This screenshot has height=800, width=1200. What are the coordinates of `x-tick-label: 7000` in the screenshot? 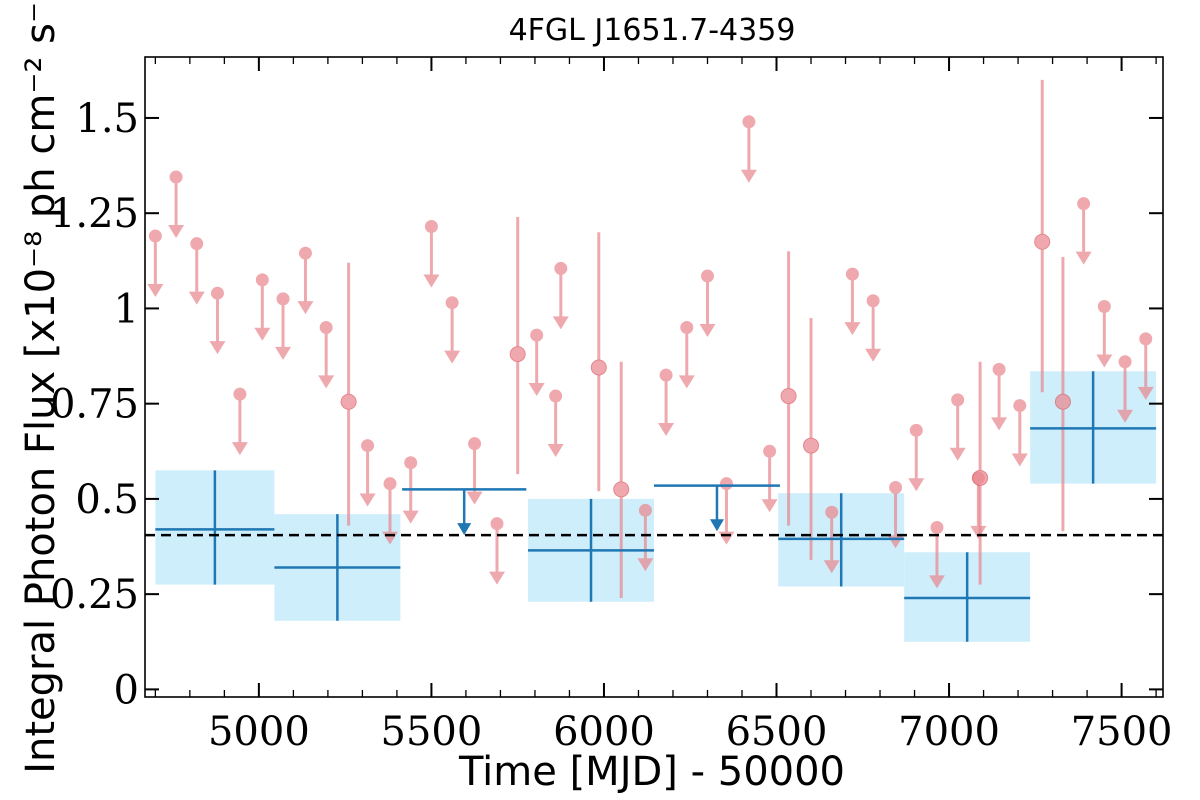 It's located at (949, 732).